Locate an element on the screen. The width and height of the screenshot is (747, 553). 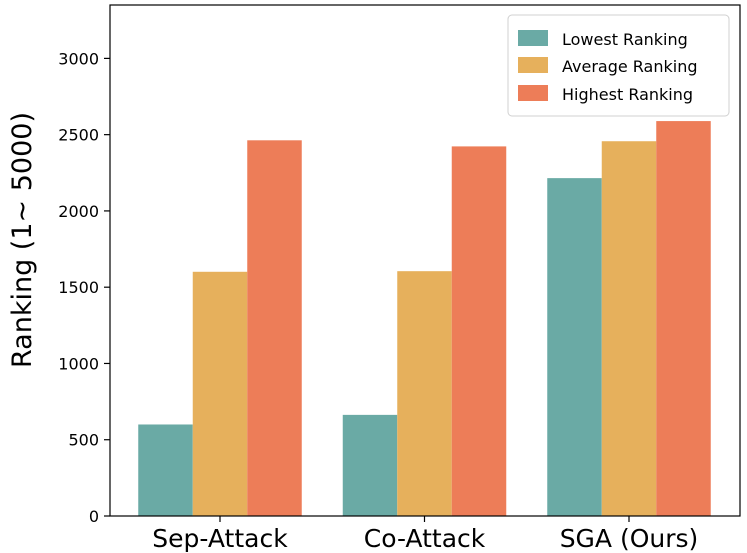
y-tick-label: 1000 is located at coordinates (78, 363).